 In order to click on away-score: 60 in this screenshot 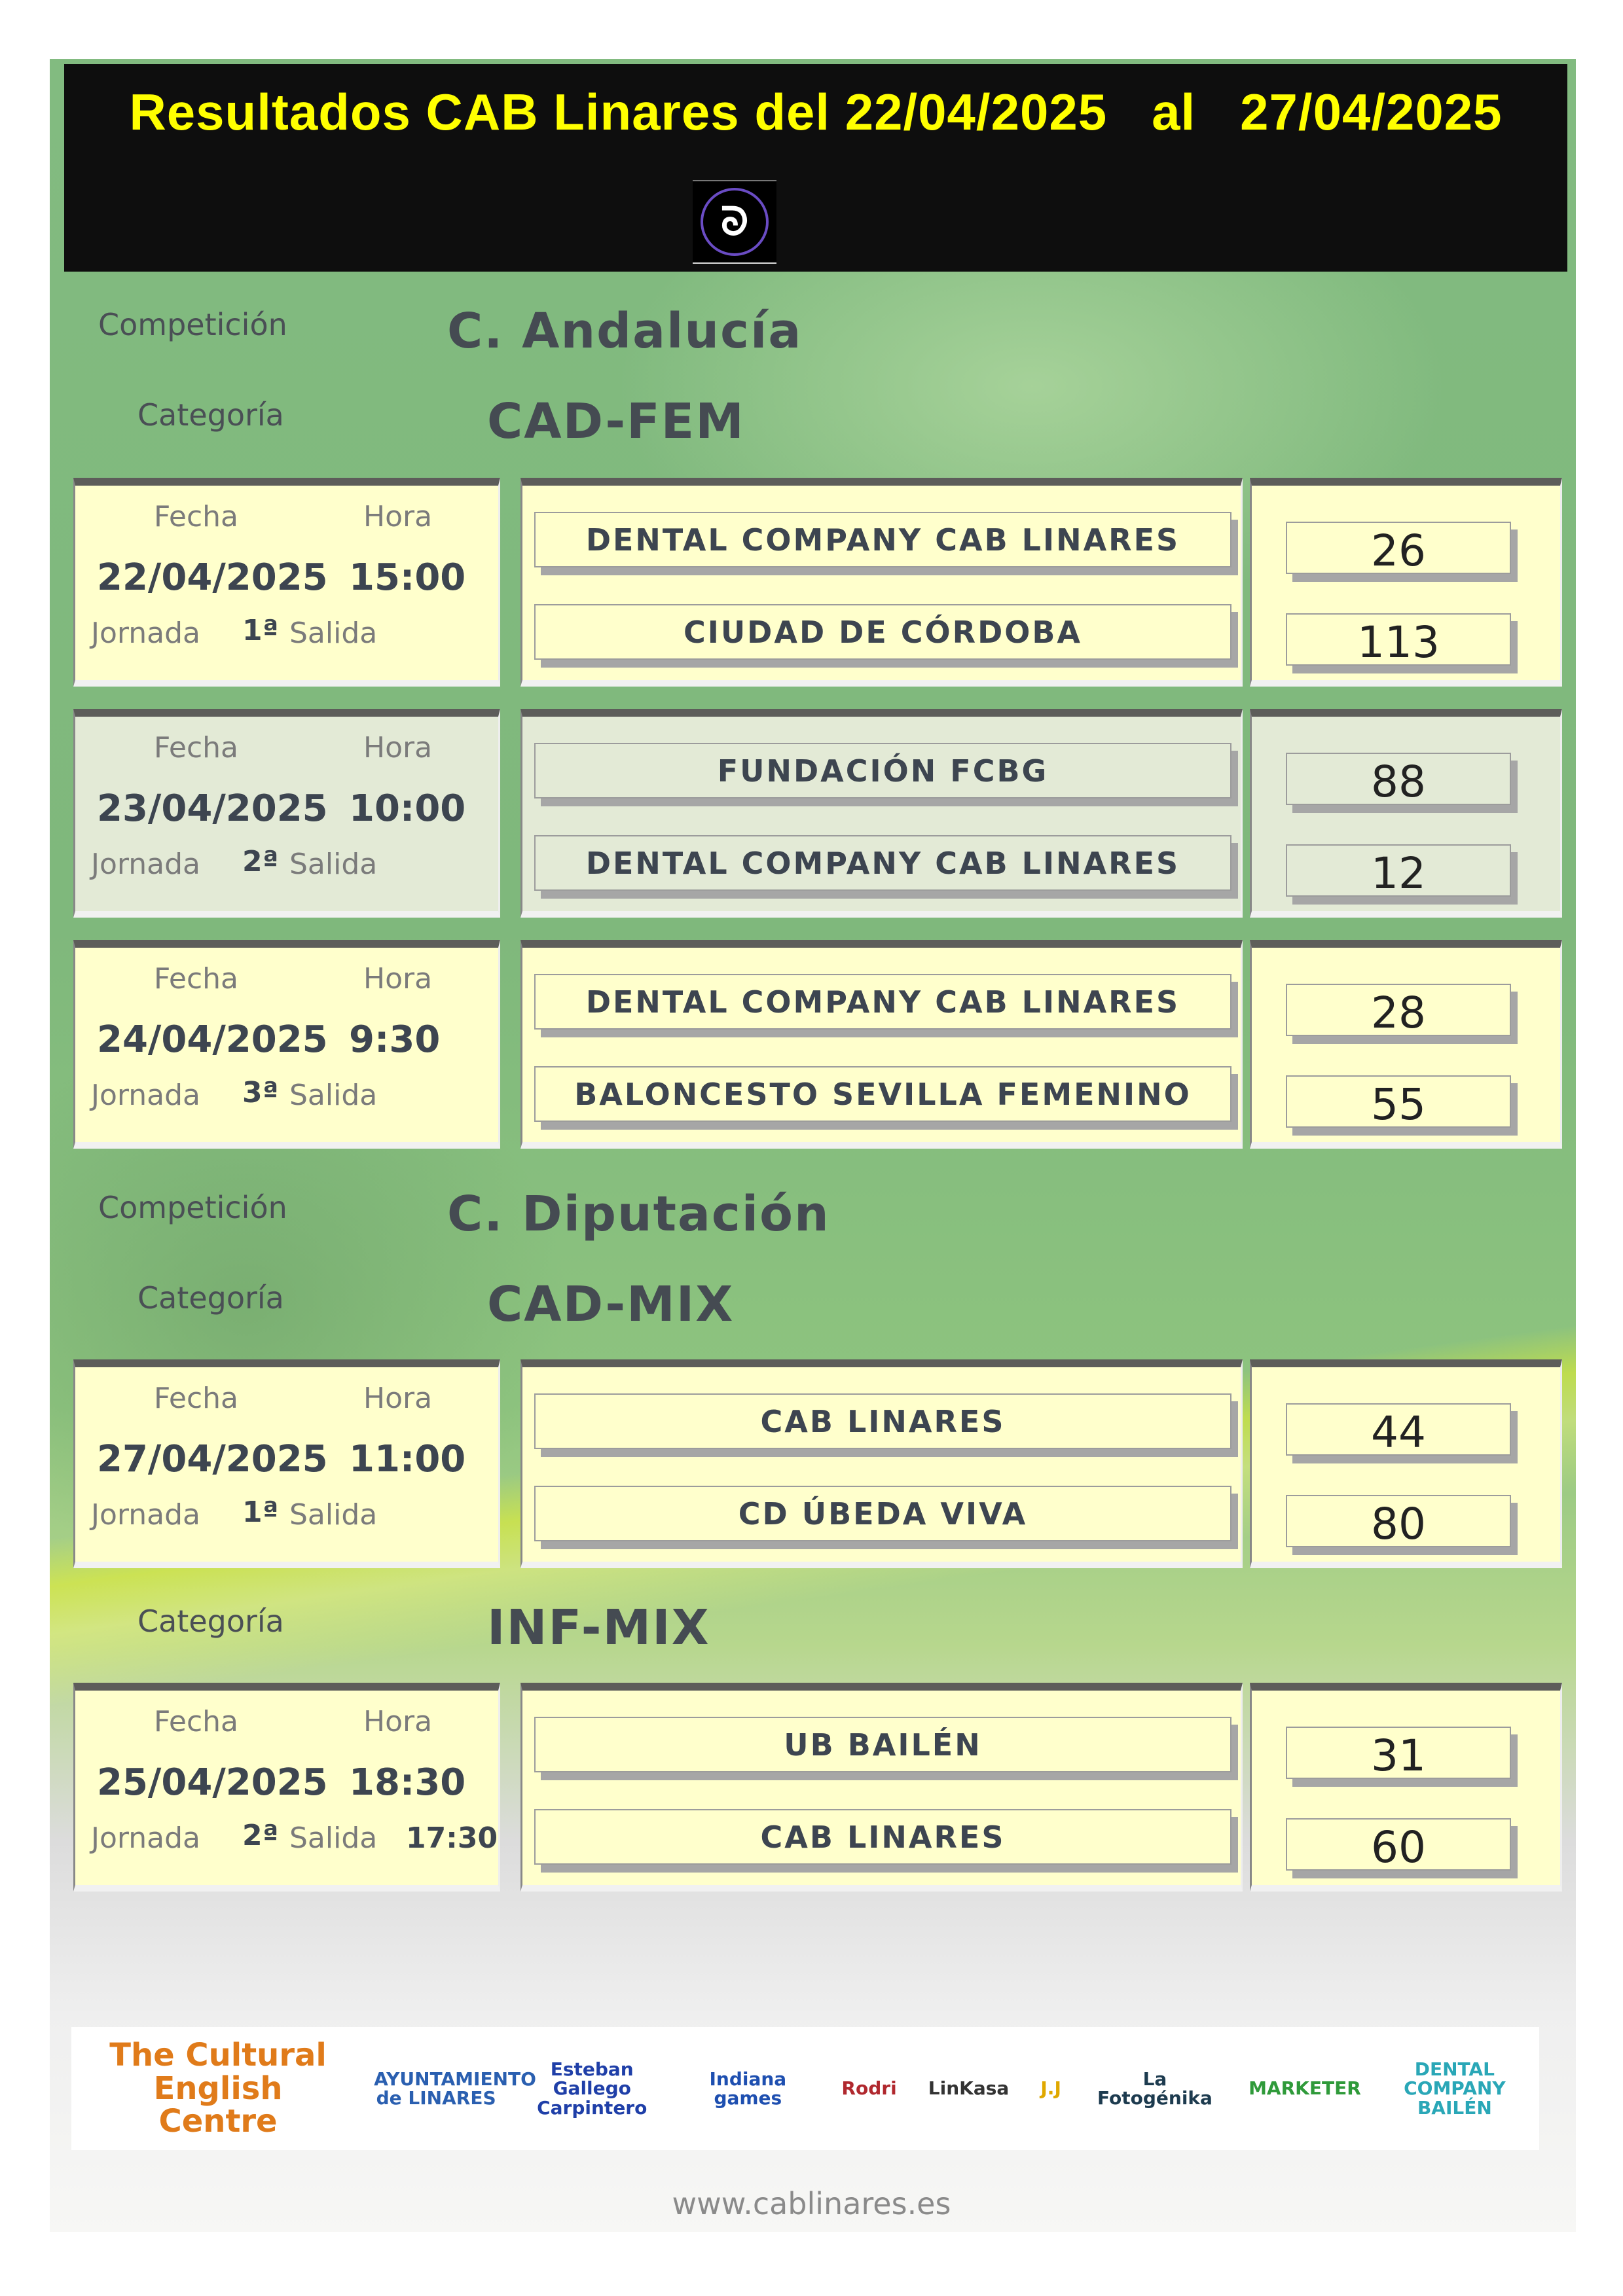, I will do `click(1398, 1844)`.